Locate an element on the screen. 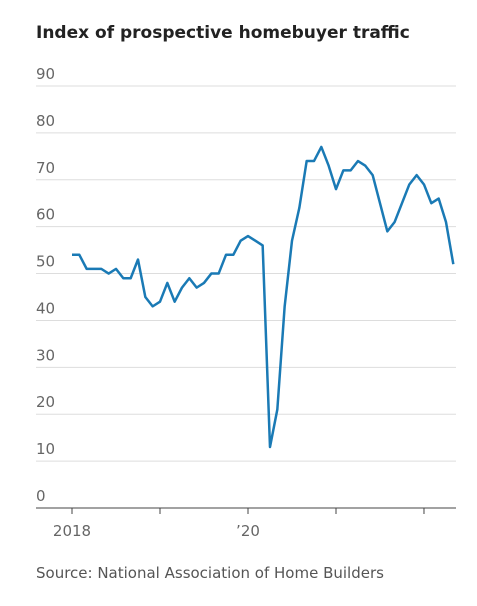 This screenshot has width=477, height=606. y-tick-label: 0 is located at coordinates (41, 496).